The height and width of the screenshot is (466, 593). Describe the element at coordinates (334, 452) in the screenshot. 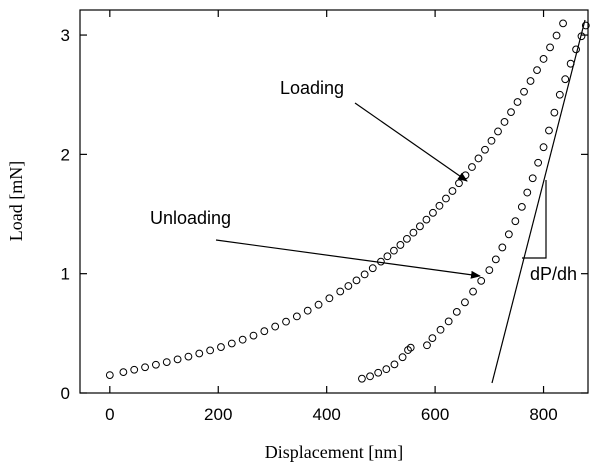

I see `x-axis-label: Displacement [nm]` at that location.